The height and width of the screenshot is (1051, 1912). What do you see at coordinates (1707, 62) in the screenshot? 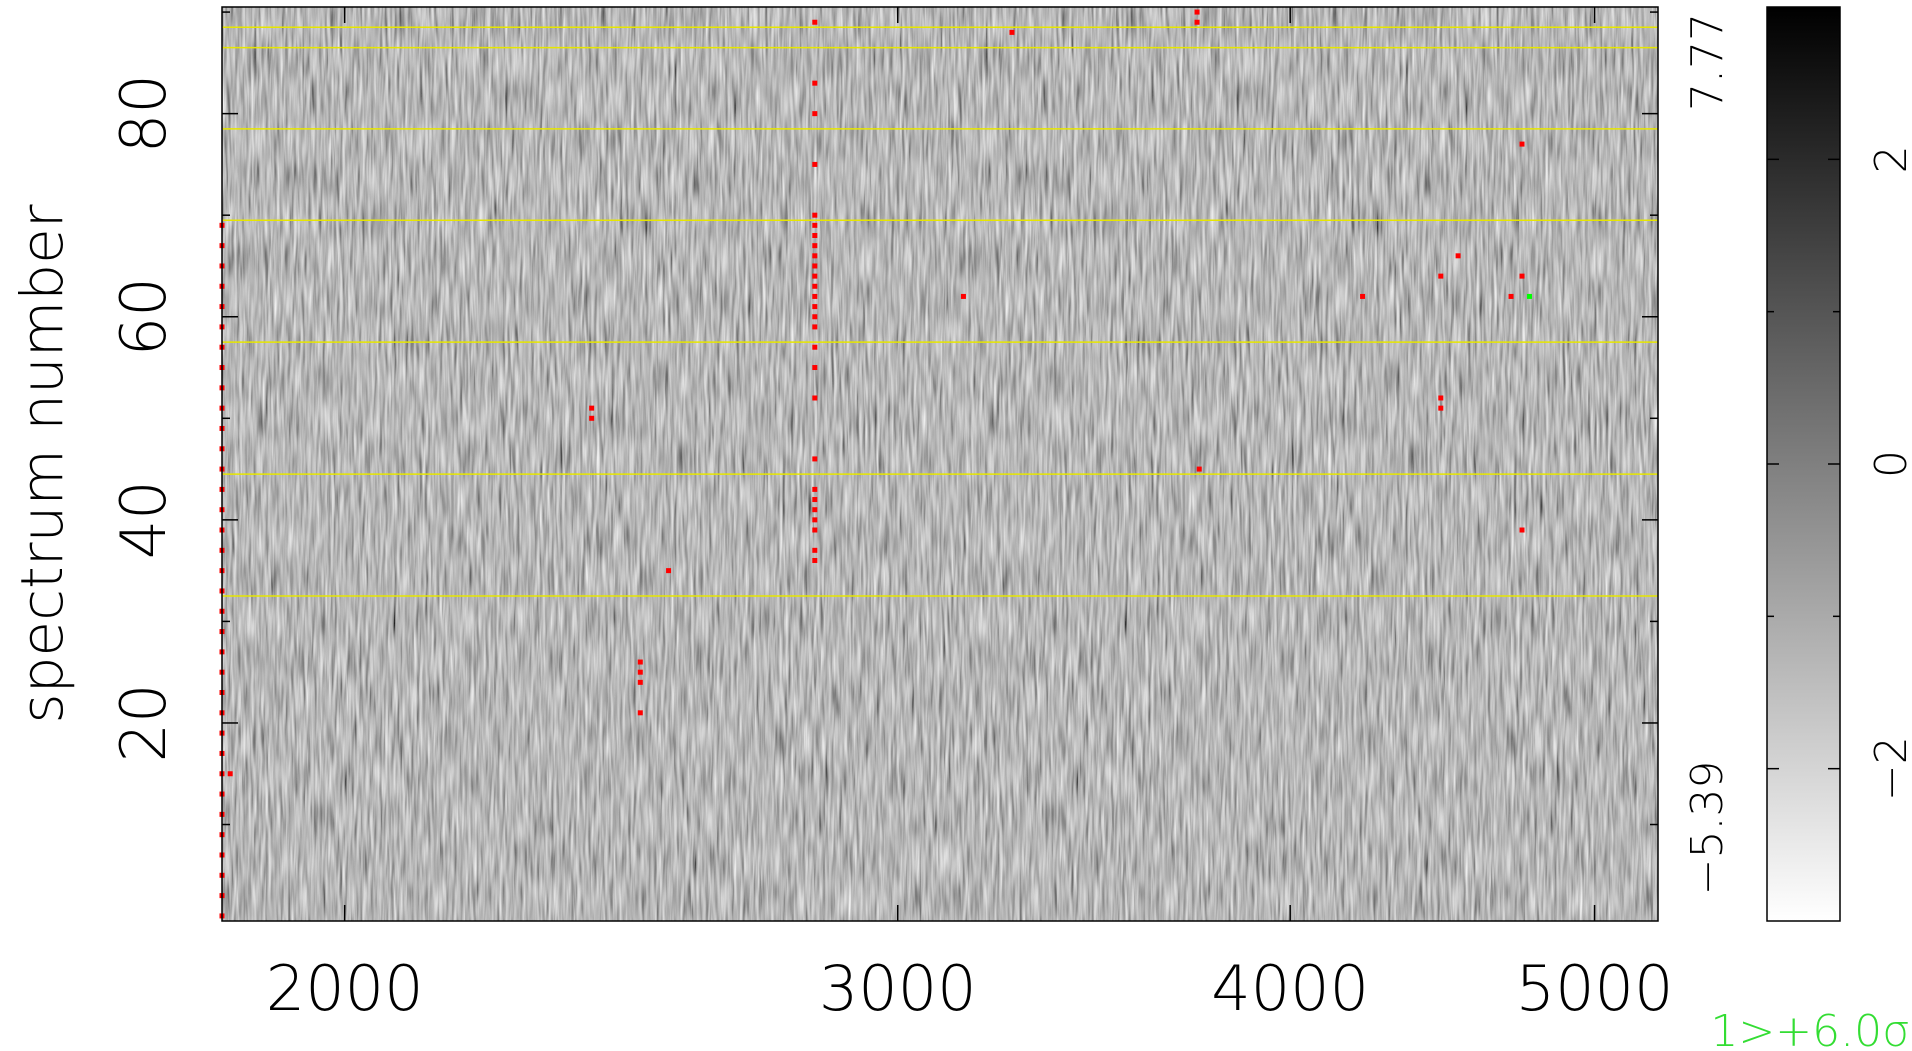
I see `range-max: 7.77` at bounding box center [1707, 62].